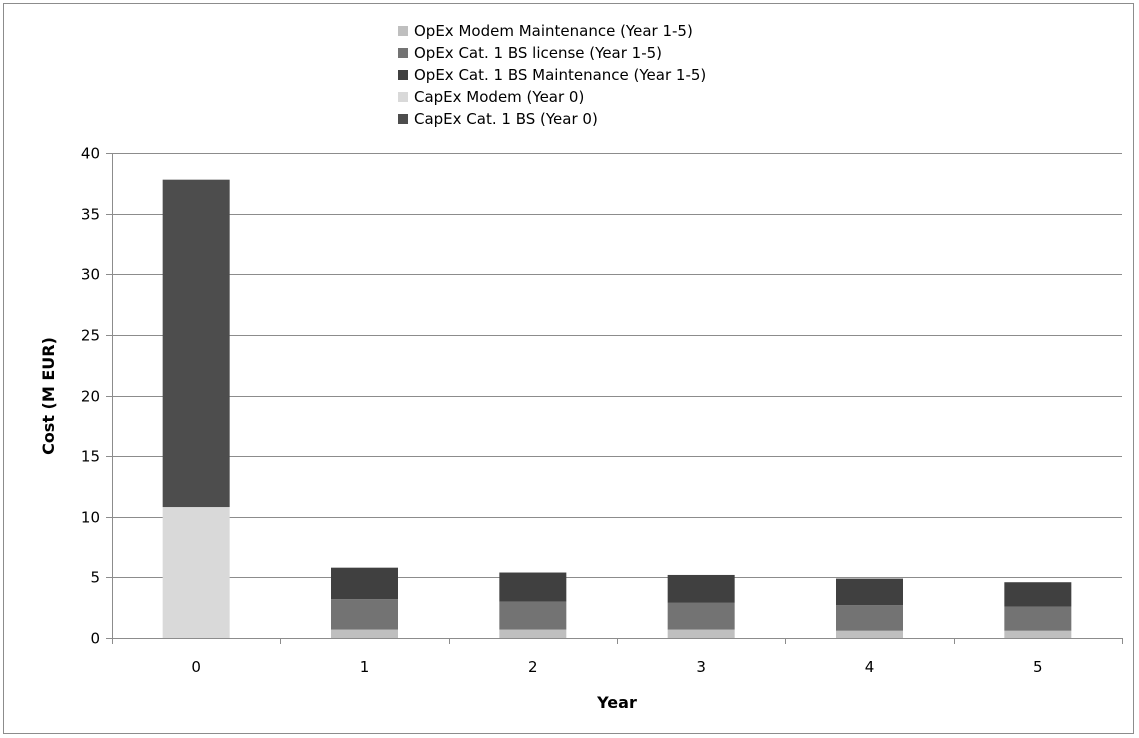  What do you see at coordinates (533, 667) in the screenshot?
I see `x-tick-label: 2` at bounding box center [533, 667].